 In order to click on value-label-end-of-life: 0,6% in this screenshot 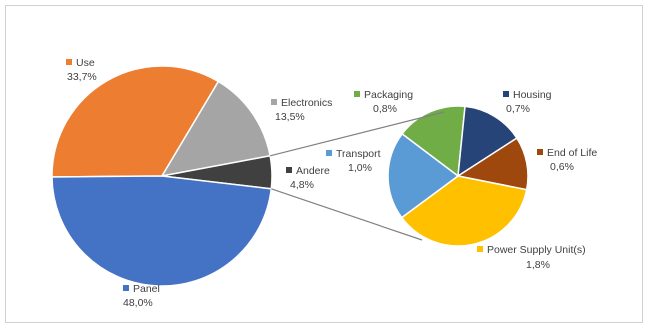, I will do `click(562, 167)`.